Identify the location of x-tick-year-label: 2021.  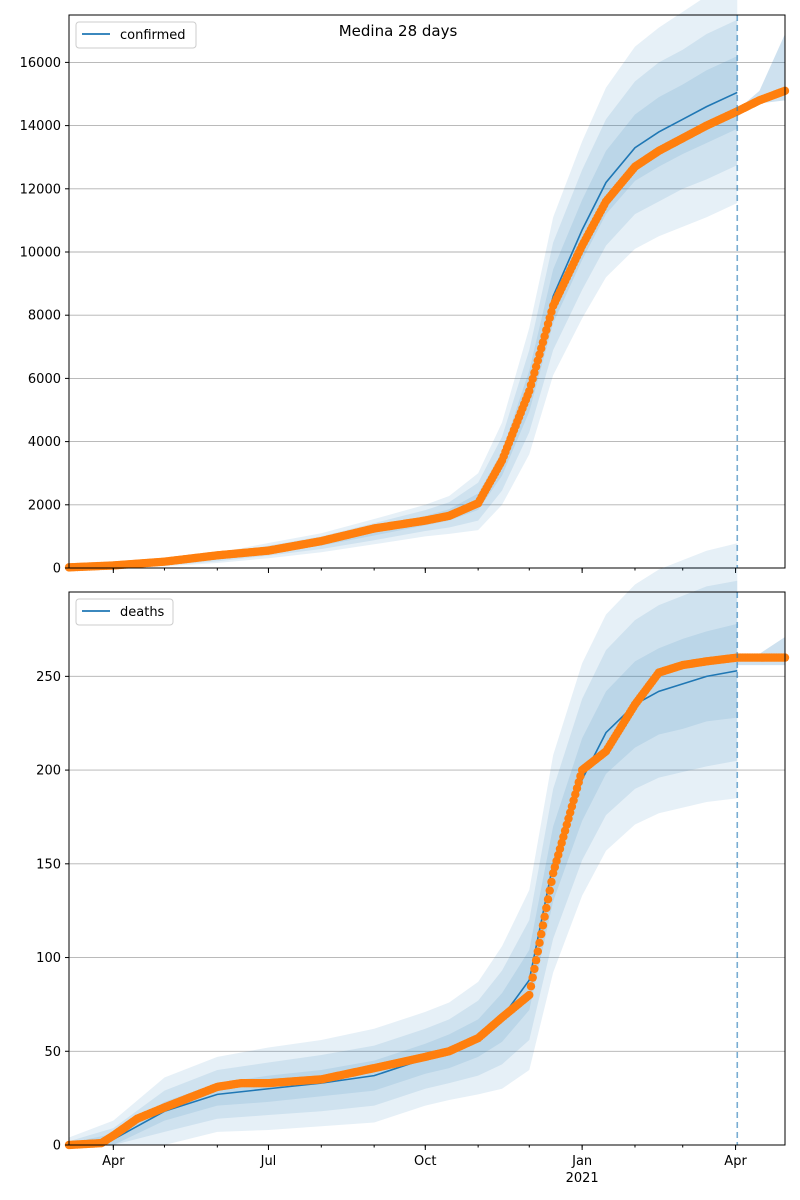
(582, 1178).